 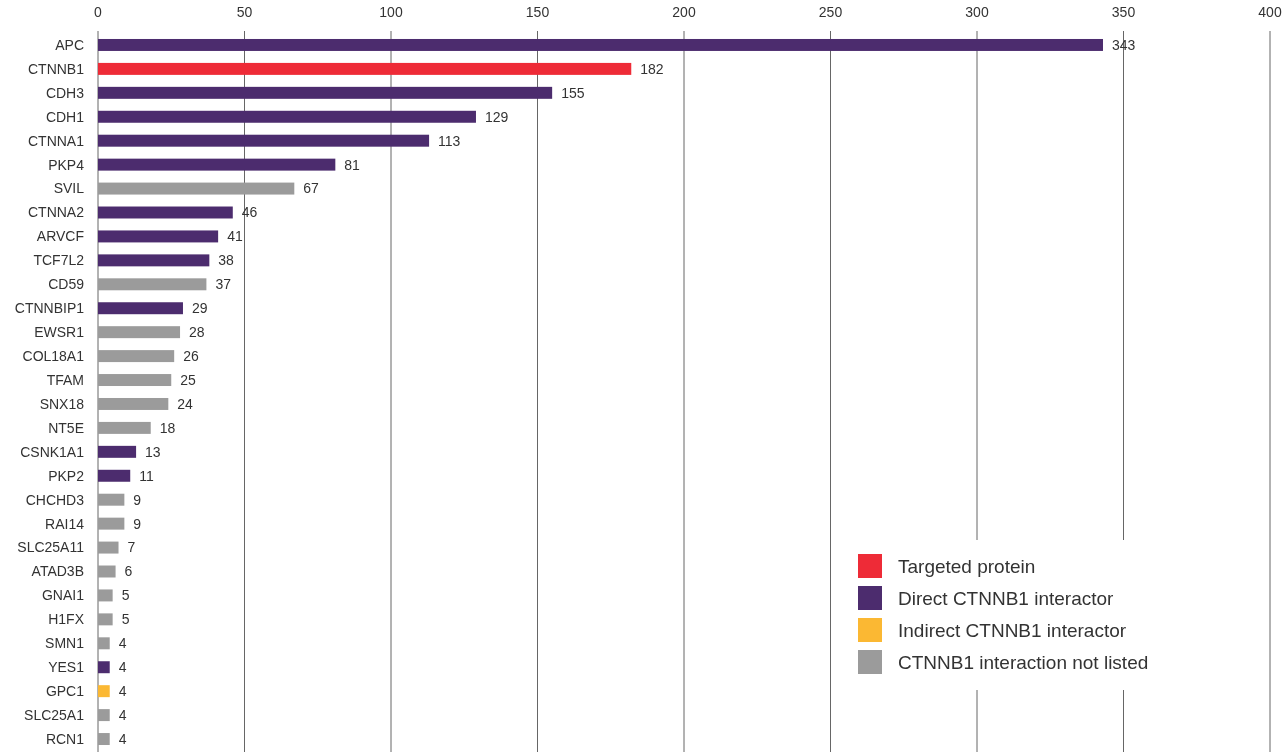 I want to click on y-tick-label: H1FX, so click(x=66, y=619).